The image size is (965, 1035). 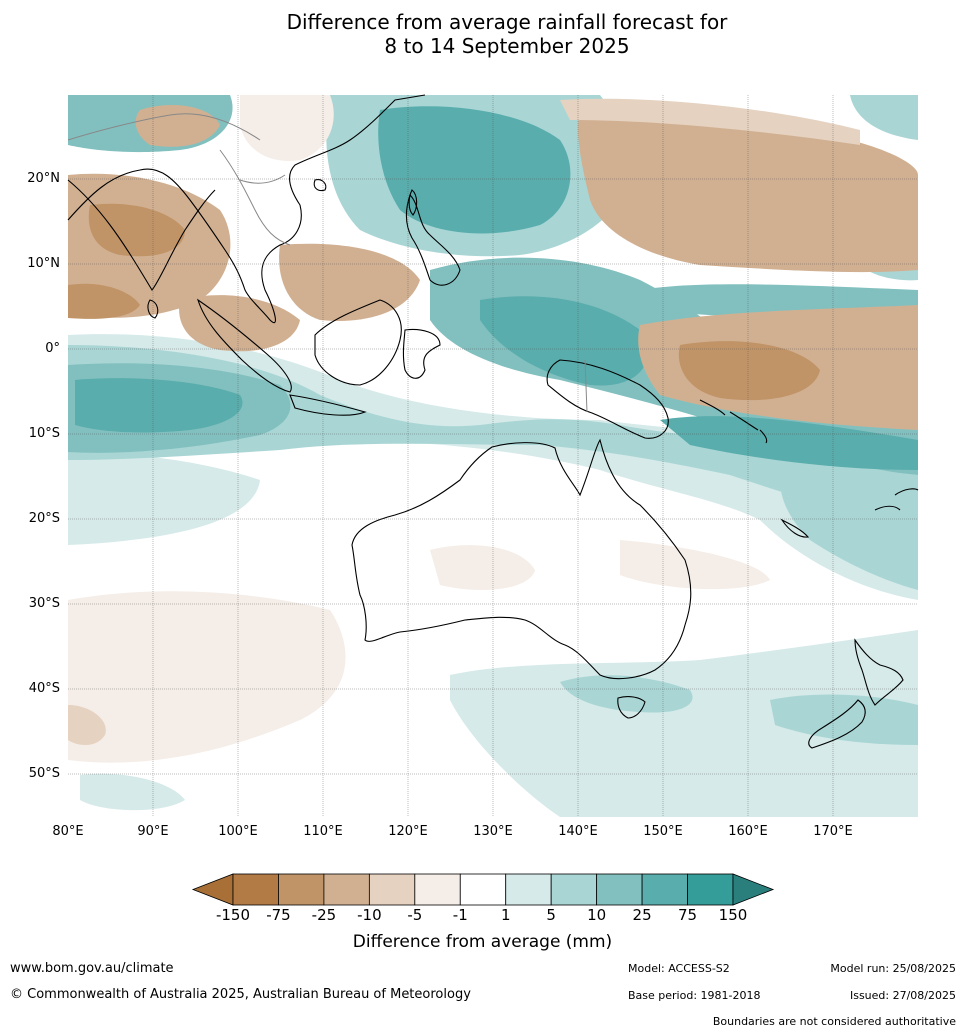 What do you see at coordinates (893, 968) in the screenshot?
I see `footer-model-run: Model run: 25/08/2025` at bounding box center [893, 968].